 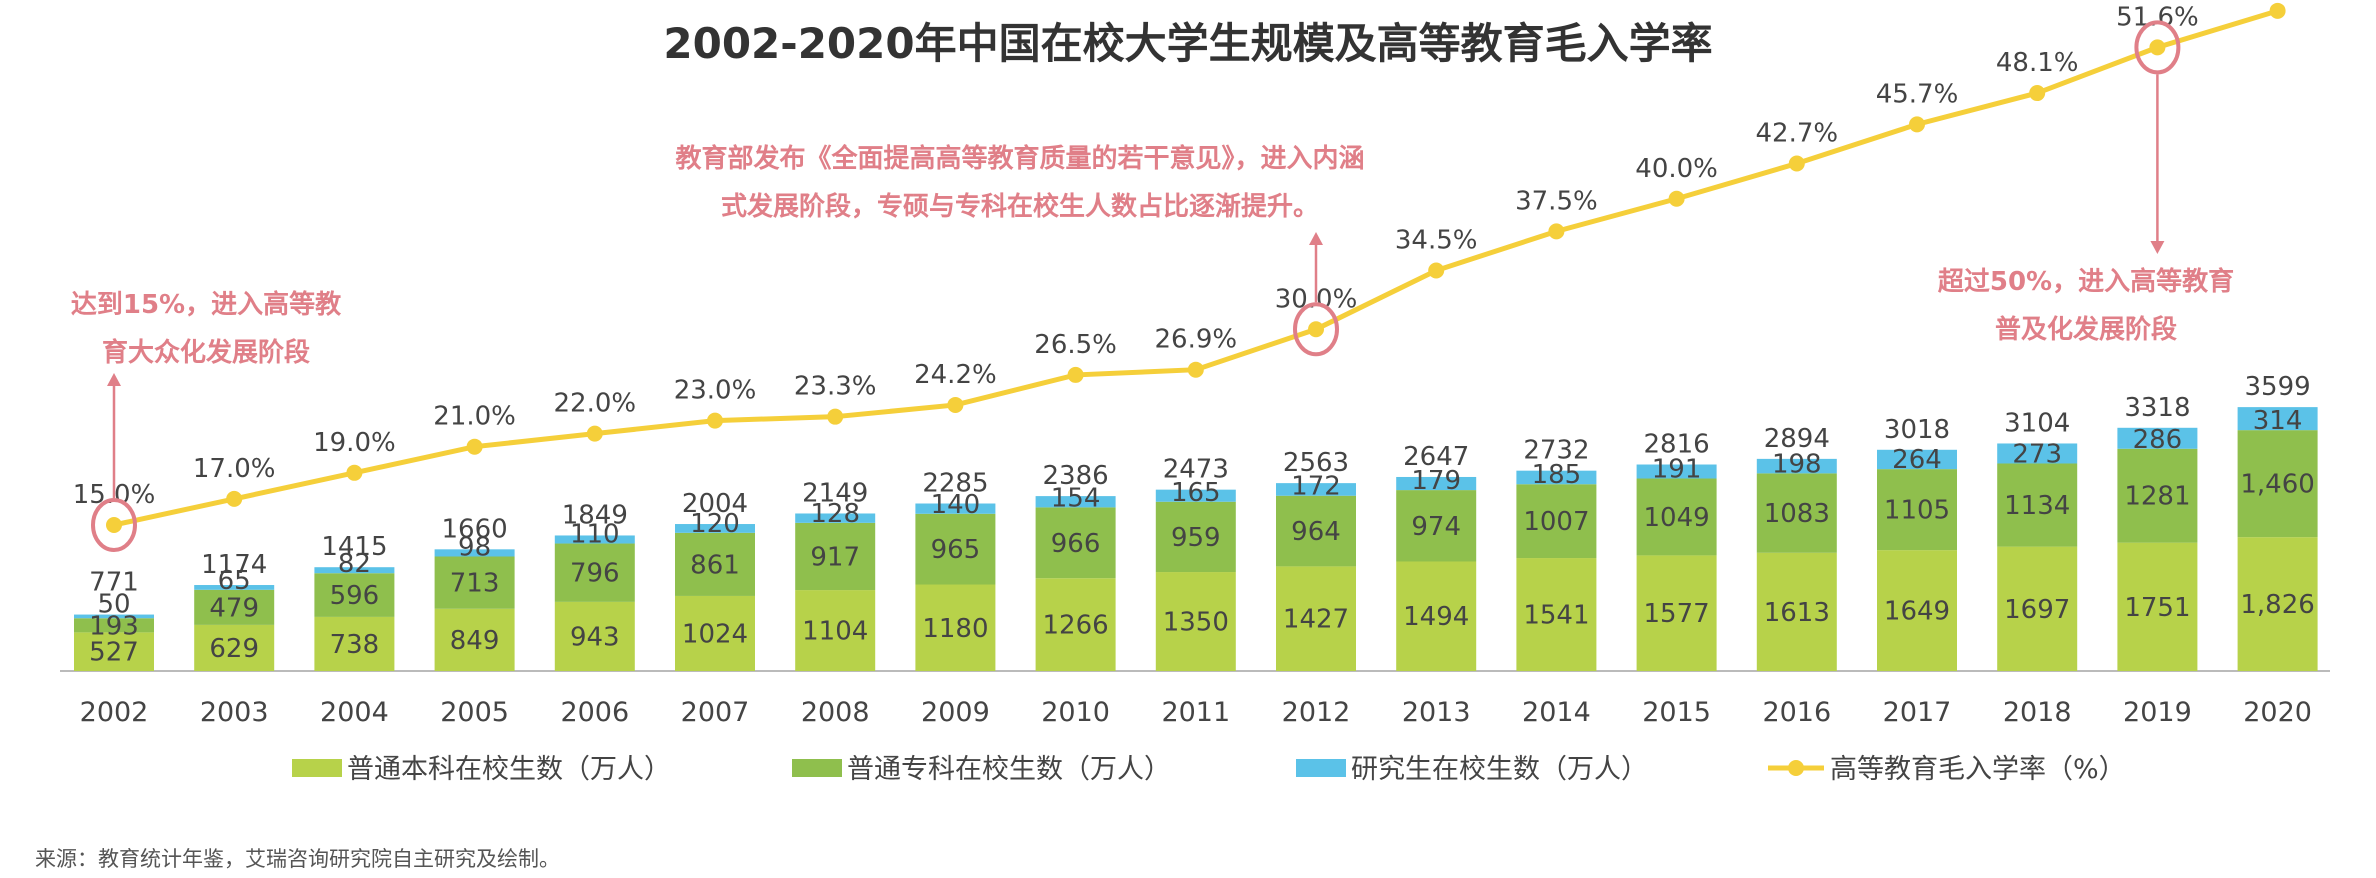 I want to click on total-label: 3018, so click(x=1917, y=430).